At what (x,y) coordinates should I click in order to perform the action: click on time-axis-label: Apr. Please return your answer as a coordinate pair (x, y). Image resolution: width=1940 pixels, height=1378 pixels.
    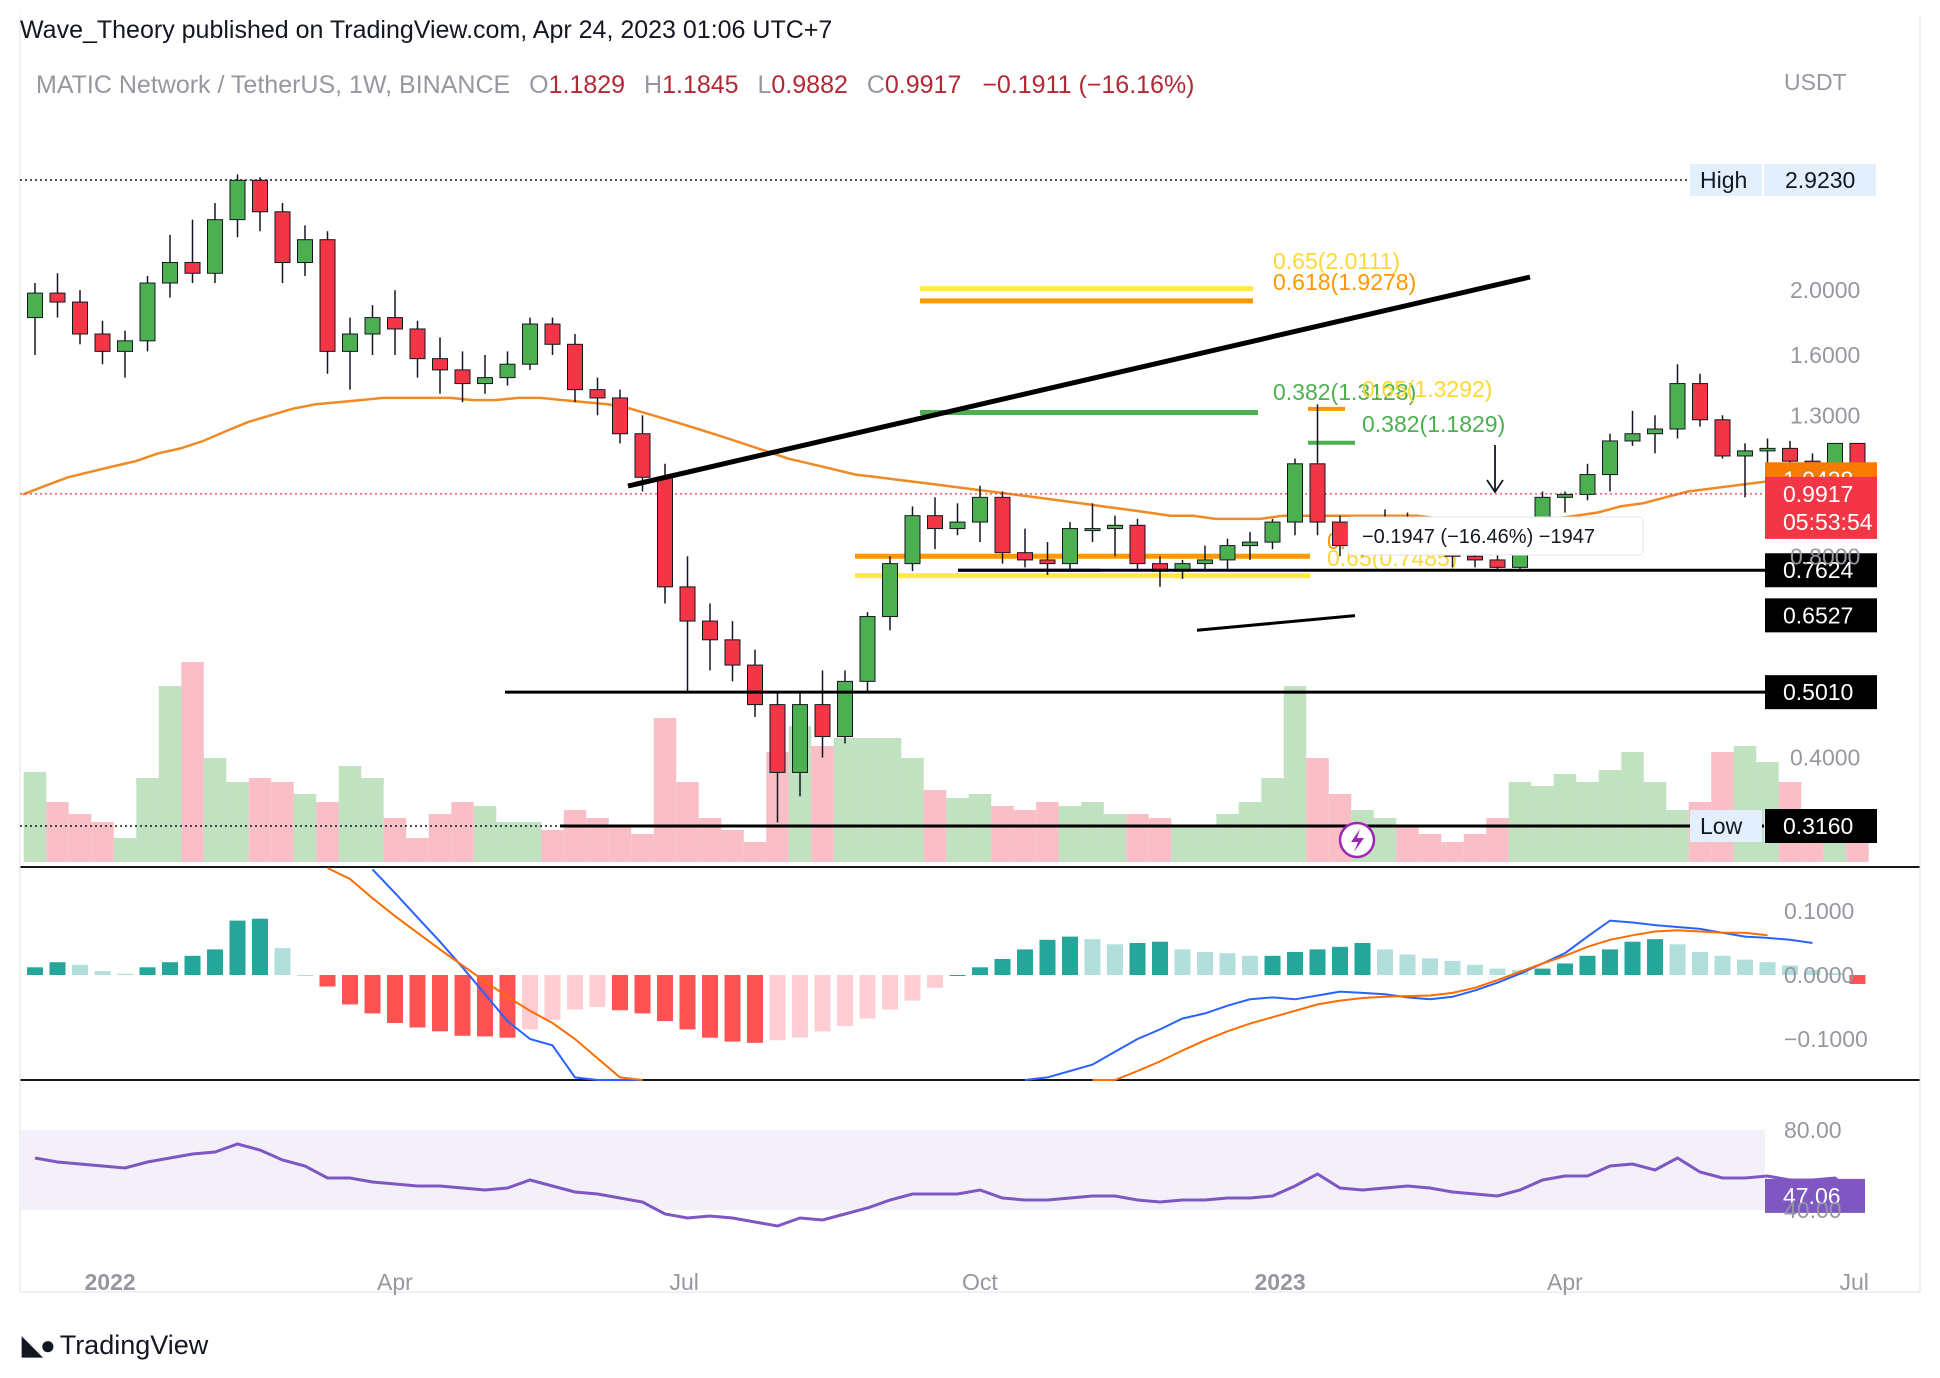
    Looking at the image, I should click on (1565, 1282).